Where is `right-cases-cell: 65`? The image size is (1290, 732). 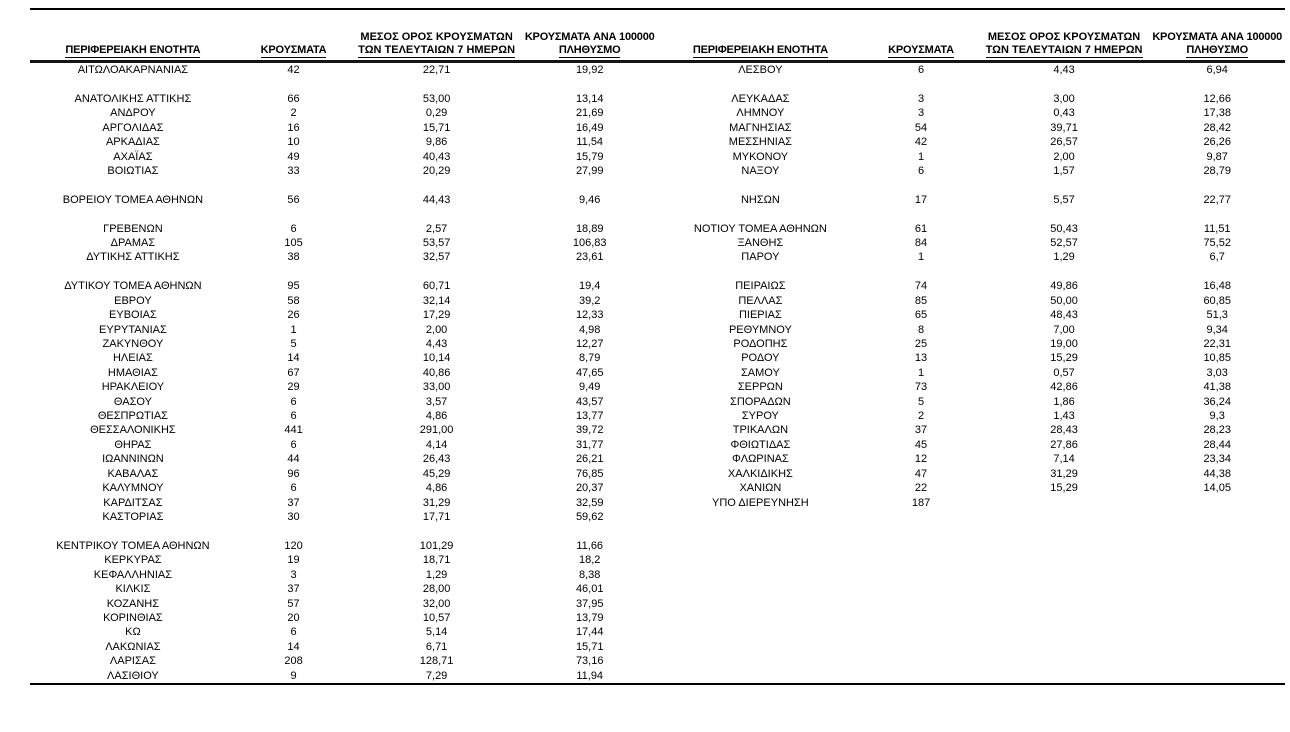 right-cases-cell: 65 is located at coordinates (921, 315).